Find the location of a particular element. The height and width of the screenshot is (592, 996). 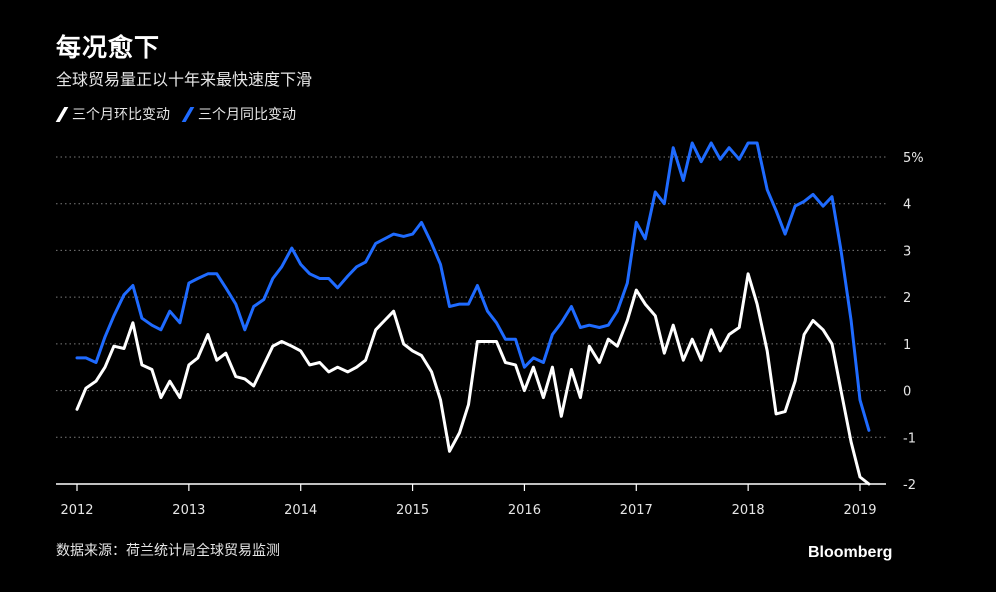

x-tick-label-4: 2016 is located at coordinates (524, 510).